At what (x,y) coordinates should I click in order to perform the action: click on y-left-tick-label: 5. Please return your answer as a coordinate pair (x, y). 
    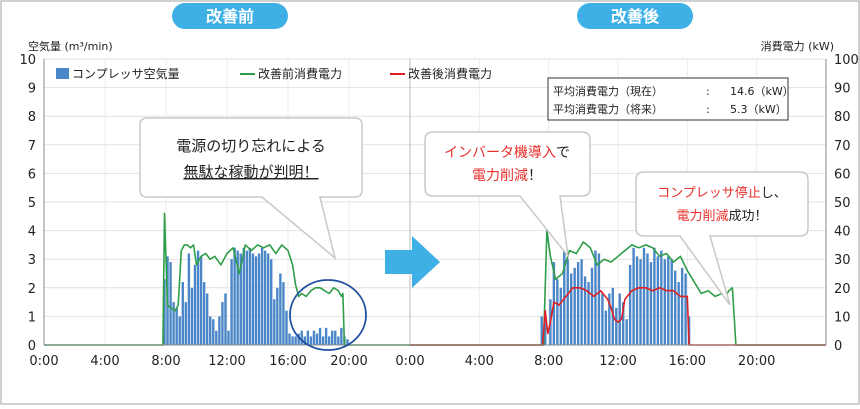
    Looking at the image, I should click on (32, 203).